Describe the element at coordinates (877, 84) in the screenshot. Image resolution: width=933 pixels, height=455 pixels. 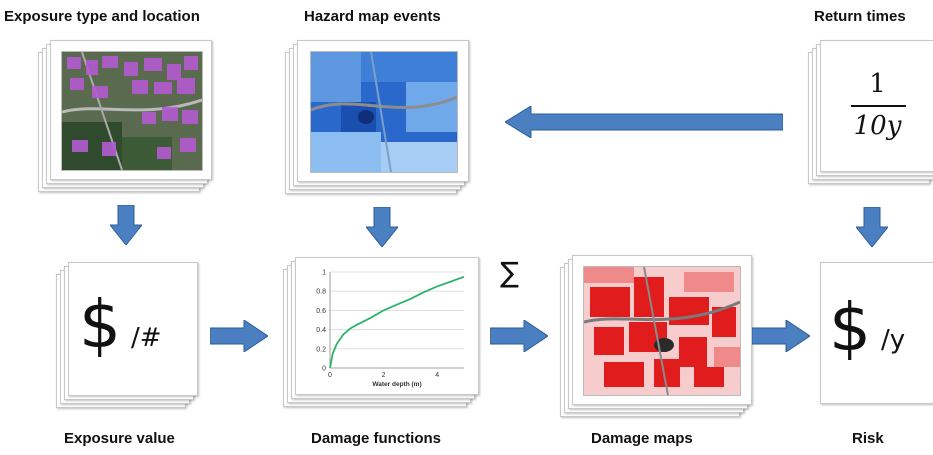
I see `return-fraction-numerator: 1` at that location.